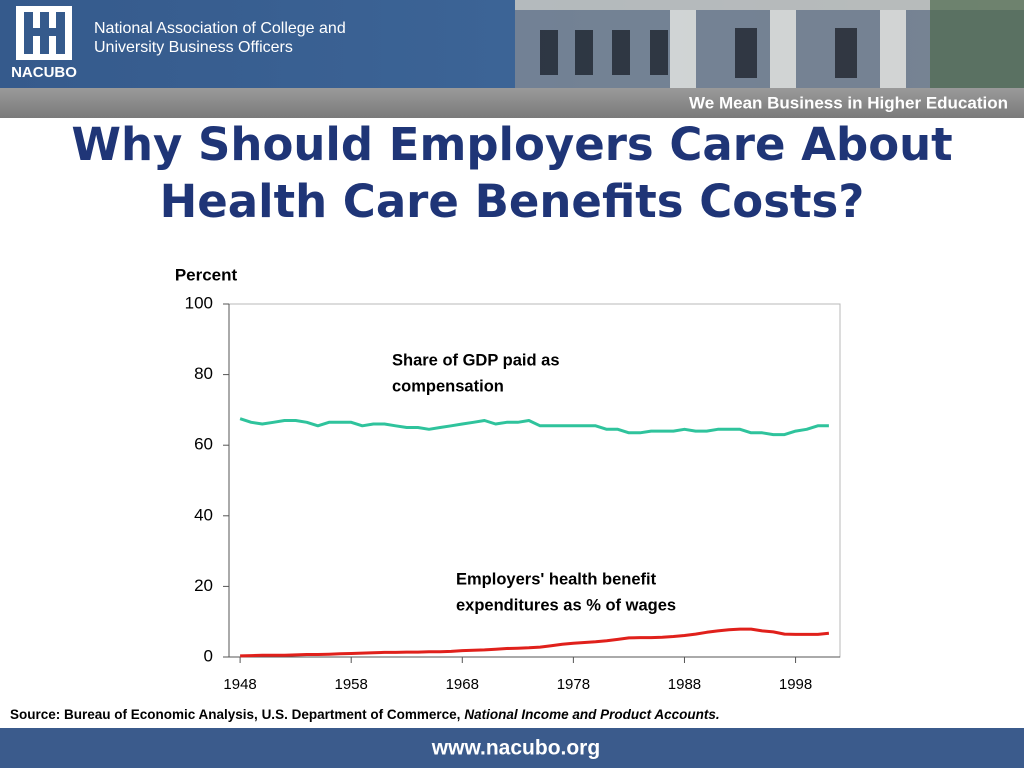 This screenshot has width=1024, height=768. What do you see at coordinates (512, 201) in the screenshot?
I see `slide-title: Health Care Benefits Costs?` at bounding box center [512, 201].